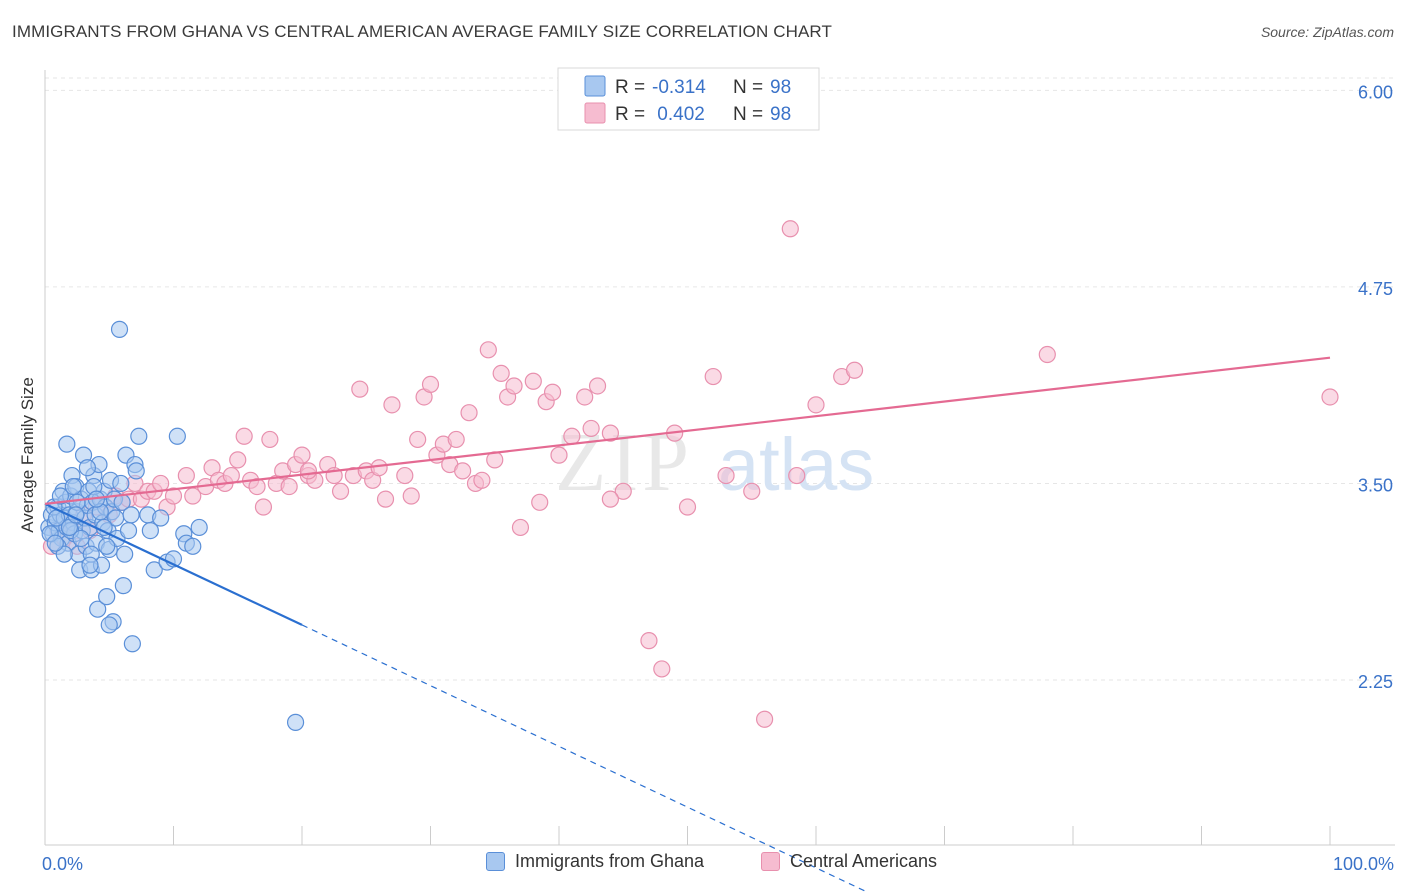 The image size is (1406, 892). What do you see at coordinates (748, 87) in the screenshot?
I see `legend-n-label-1: N =` at bounding box center [748, 87].